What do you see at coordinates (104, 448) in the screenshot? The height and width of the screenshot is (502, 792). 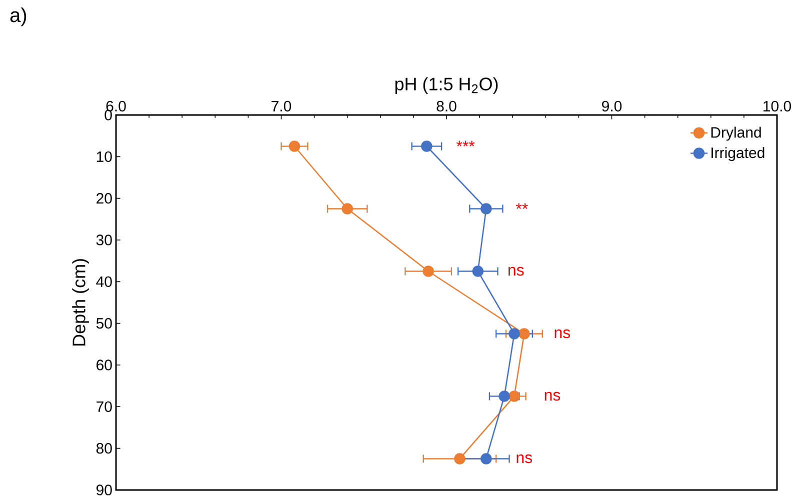 I see `y-tick-label: 80` at bounding box center [104, 448].